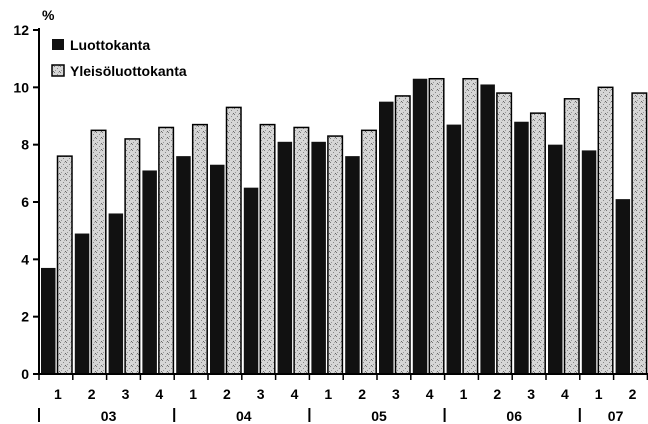 The width and height of the screenshot is (648, 424). I want to click on x-tick-label-1: 2, so click(92, 394).